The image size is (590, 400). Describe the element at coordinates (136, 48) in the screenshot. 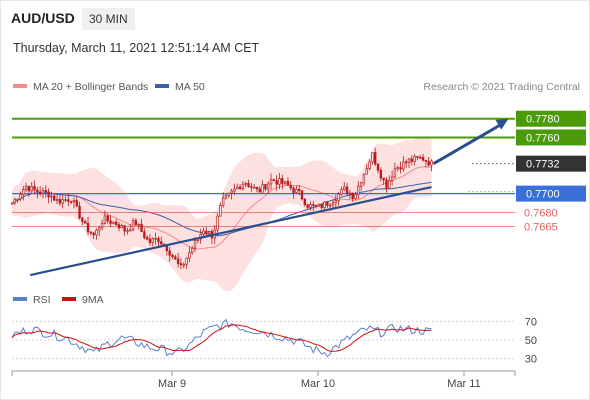

I see `datetime-label: Thursday, March 11, 2021 12:51:14 AM CET` at that location.